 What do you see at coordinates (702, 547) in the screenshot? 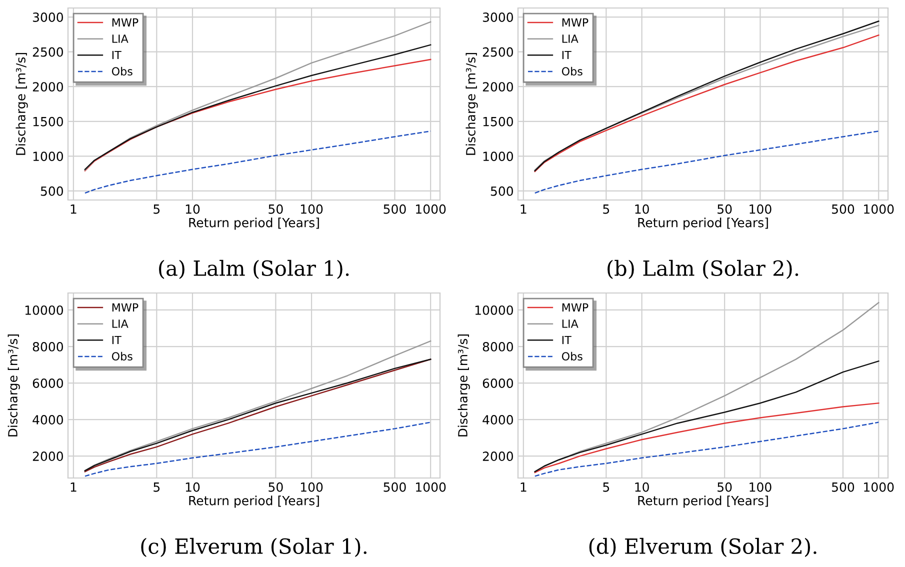
I see `text: (d) Elverum (Solar 2).` at bounding box center [702, 547].